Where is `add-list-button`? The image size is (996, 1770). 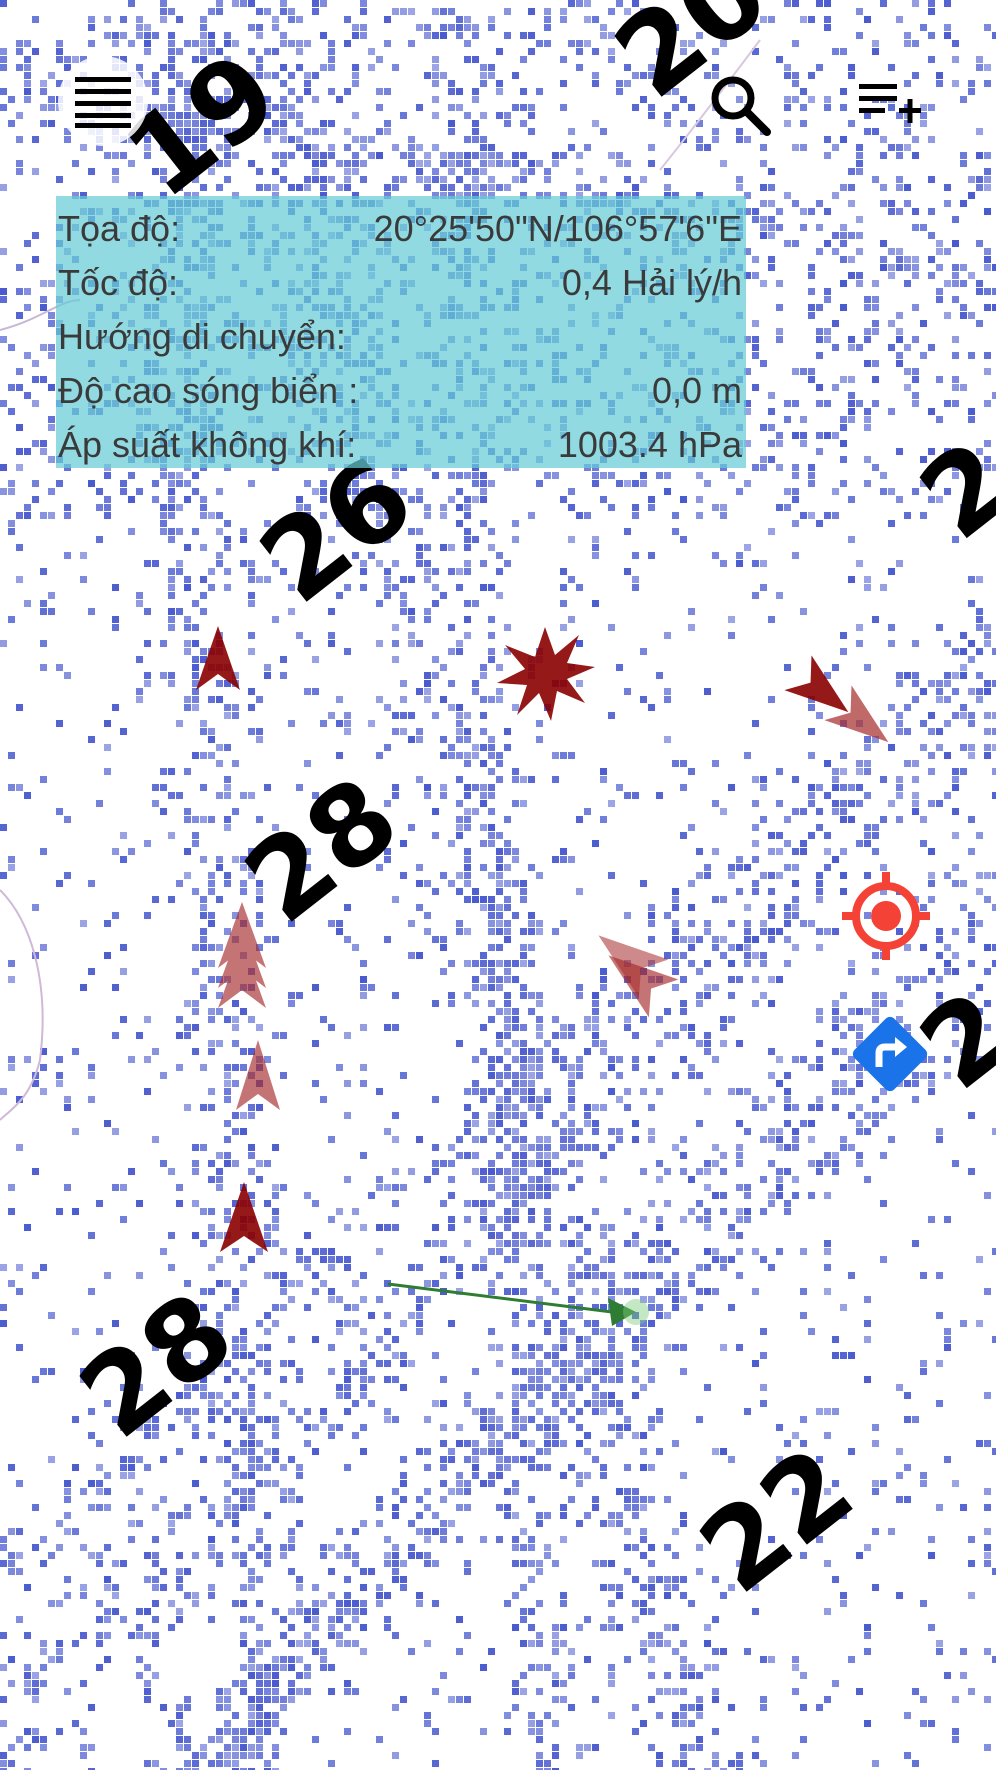 add-list-button is located at coordinates (890, 105).